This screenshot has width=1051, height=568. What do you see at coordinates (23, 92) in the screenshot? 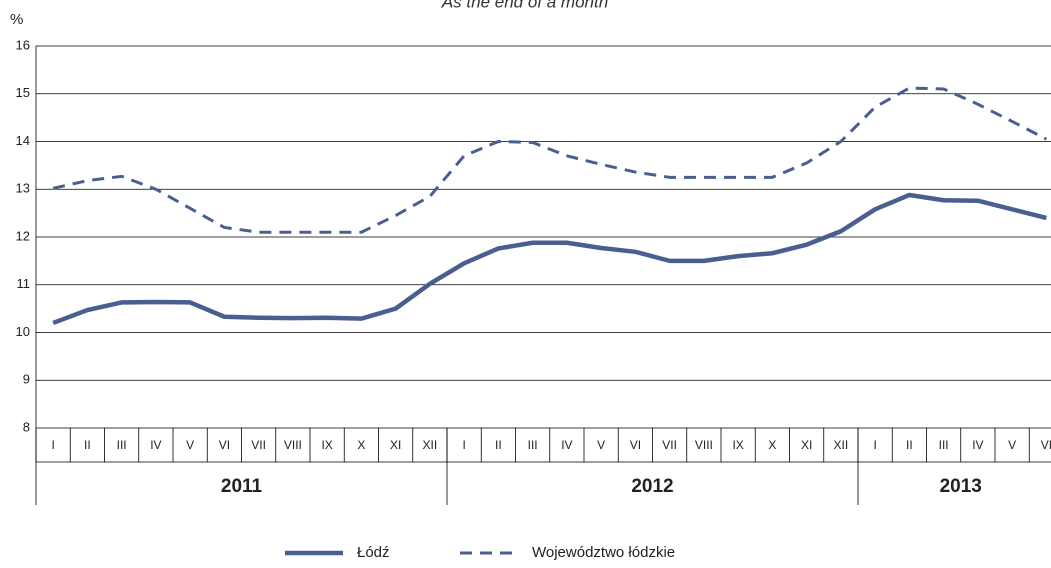
I see `y-tick-label: 15` at bounding box center [23, 92].